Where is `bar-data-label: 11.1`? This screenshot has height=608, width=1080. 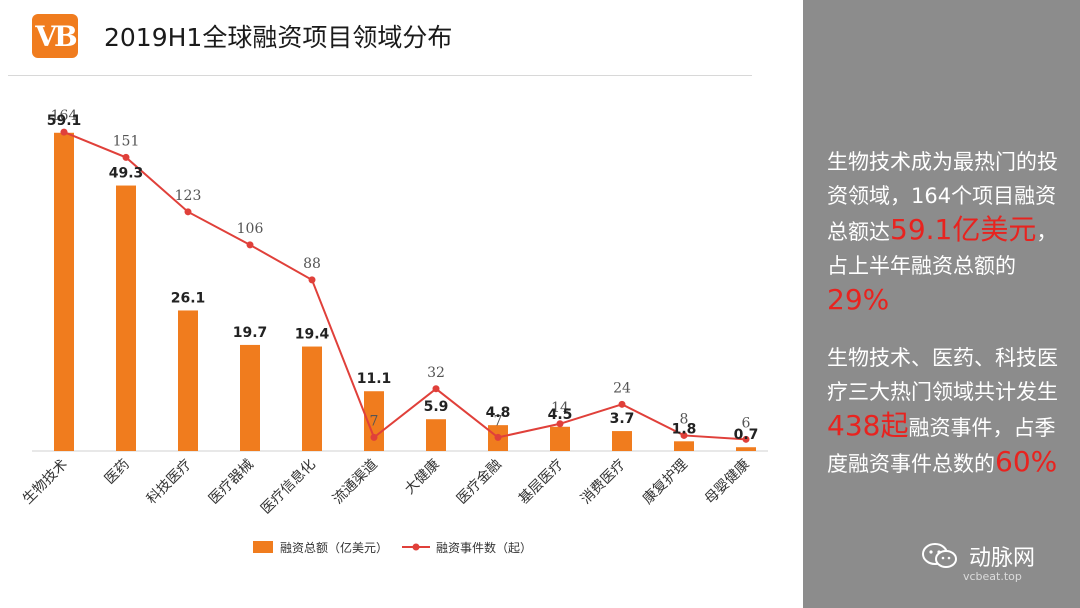 bar-data-label: 11.1 is located at coordinates (374, 379).